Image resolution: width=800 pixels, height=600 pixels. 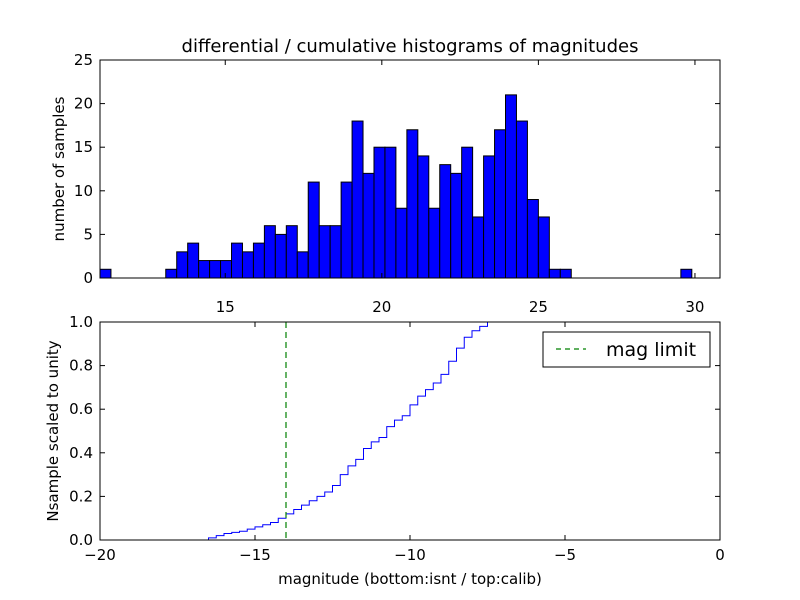 What do you see at coordinates (81, 366) in the screenshot?
I see `cumulative-y-tick-label: 0.8` at bounding box center [81, 366].